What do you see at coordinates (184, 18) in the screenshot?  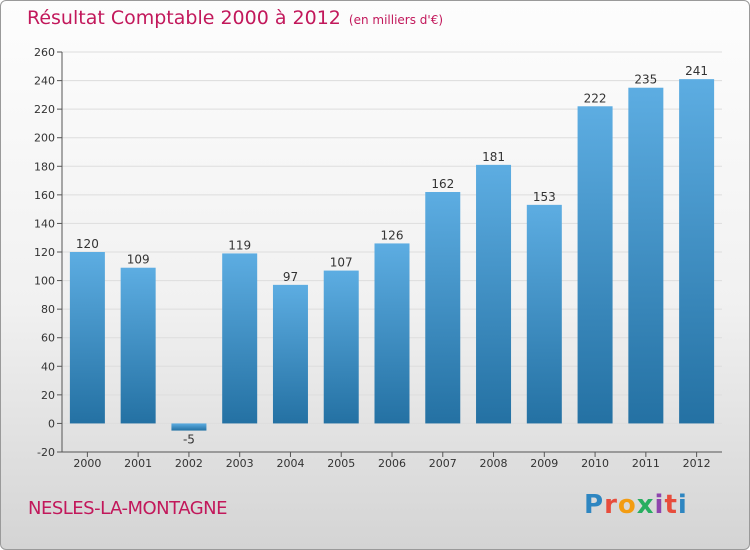 I see `chart-title-text: Résultat Comptable 2000 à 2012` at bounding box center [184, 18].